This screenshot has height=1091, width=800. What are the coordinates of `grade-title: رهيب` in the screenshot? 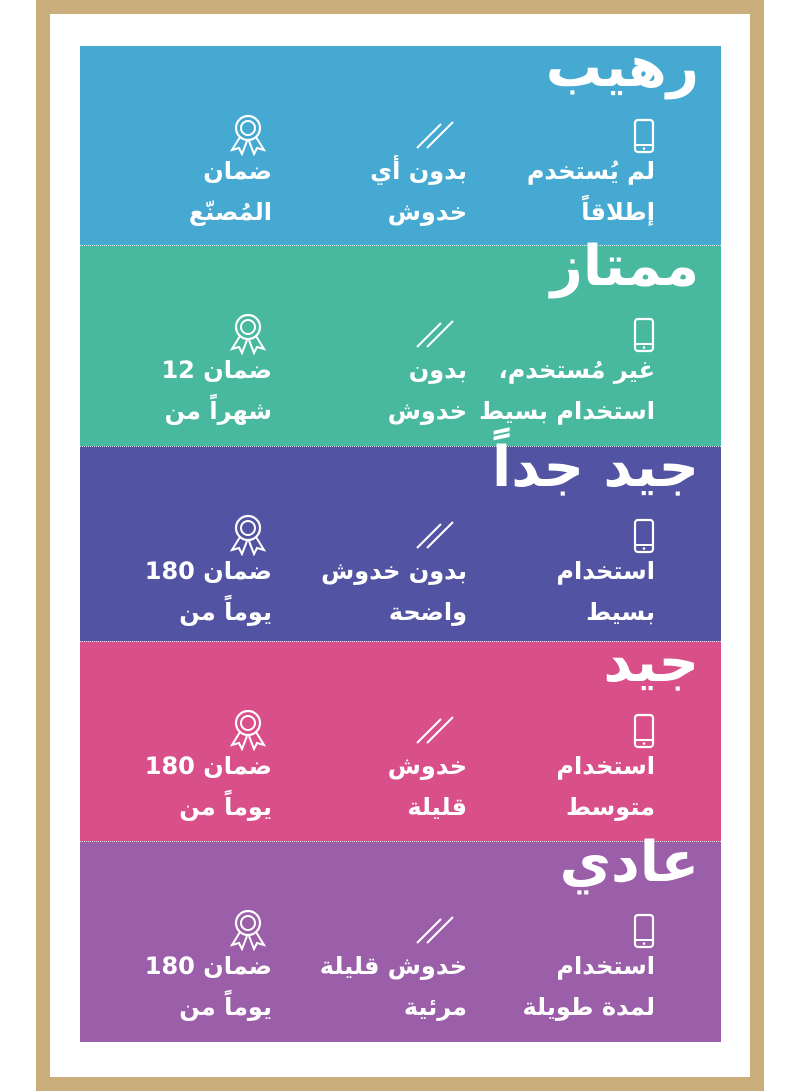 It's located at (622, 73).